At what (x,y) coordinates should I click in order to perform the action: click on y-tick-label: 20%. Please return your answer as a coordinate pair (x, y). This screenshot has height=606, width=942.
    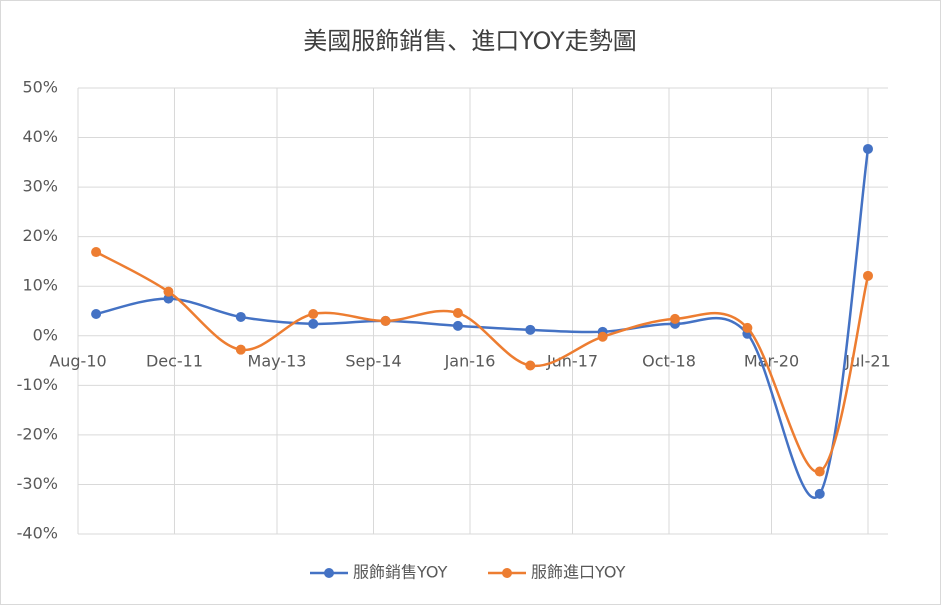
    Looking at the image, I should click on (40, 235).